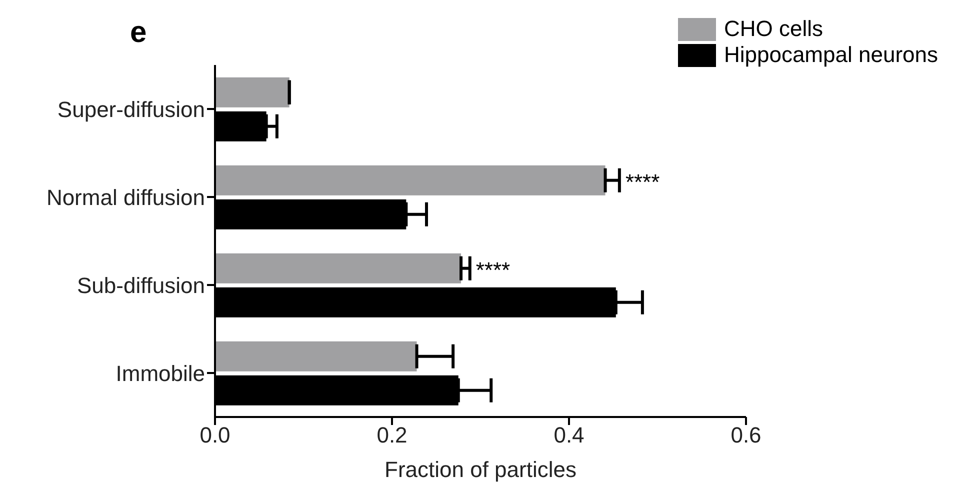 The height and width of the screenshot is (491, 954). Describe the element at coordinates (392, 435) in the screenshot. I see `x-tick-label: 0.2` at that location.